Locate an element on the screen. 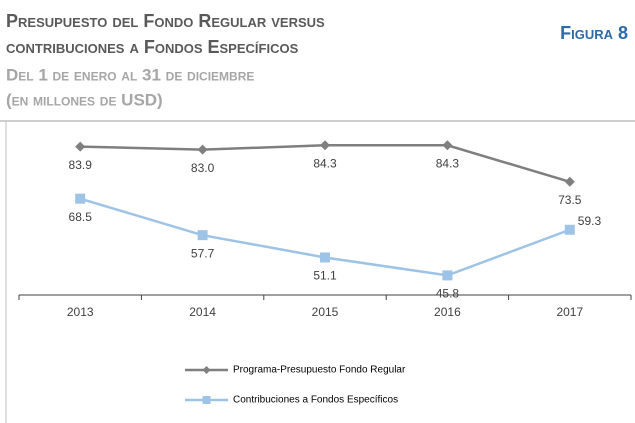  x-tick-label: 2015 is located at coordinates (325, 312).